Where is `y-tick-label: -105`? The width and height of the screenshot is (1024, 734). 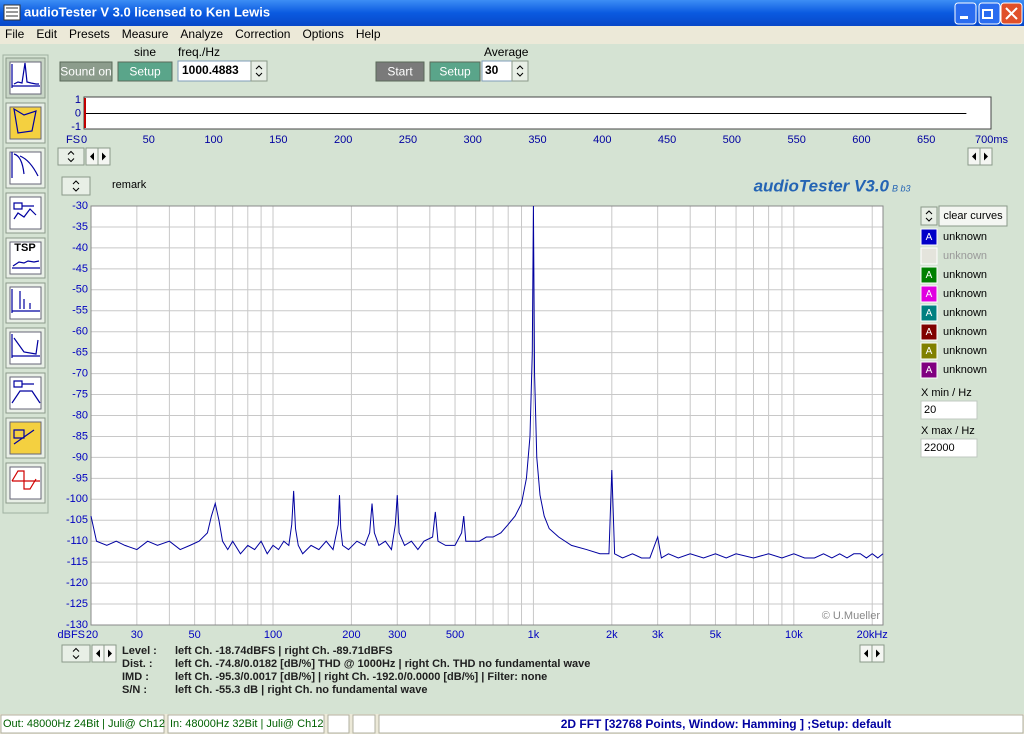 y-tick-label: -105 is located at coordinates (77, 520).